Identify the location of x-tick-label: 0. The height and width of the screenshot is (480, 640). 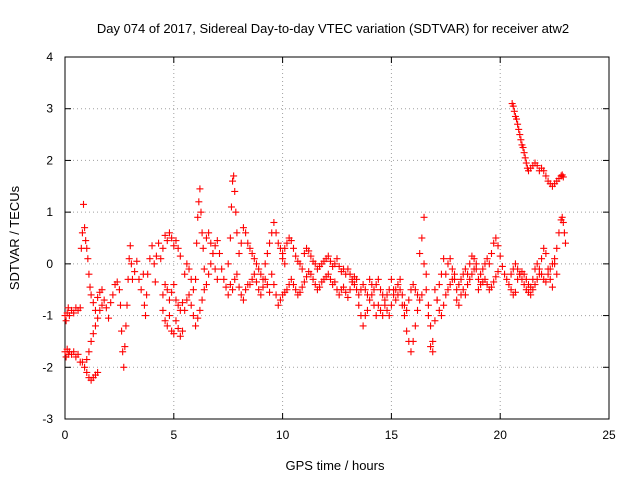
(65, 435).